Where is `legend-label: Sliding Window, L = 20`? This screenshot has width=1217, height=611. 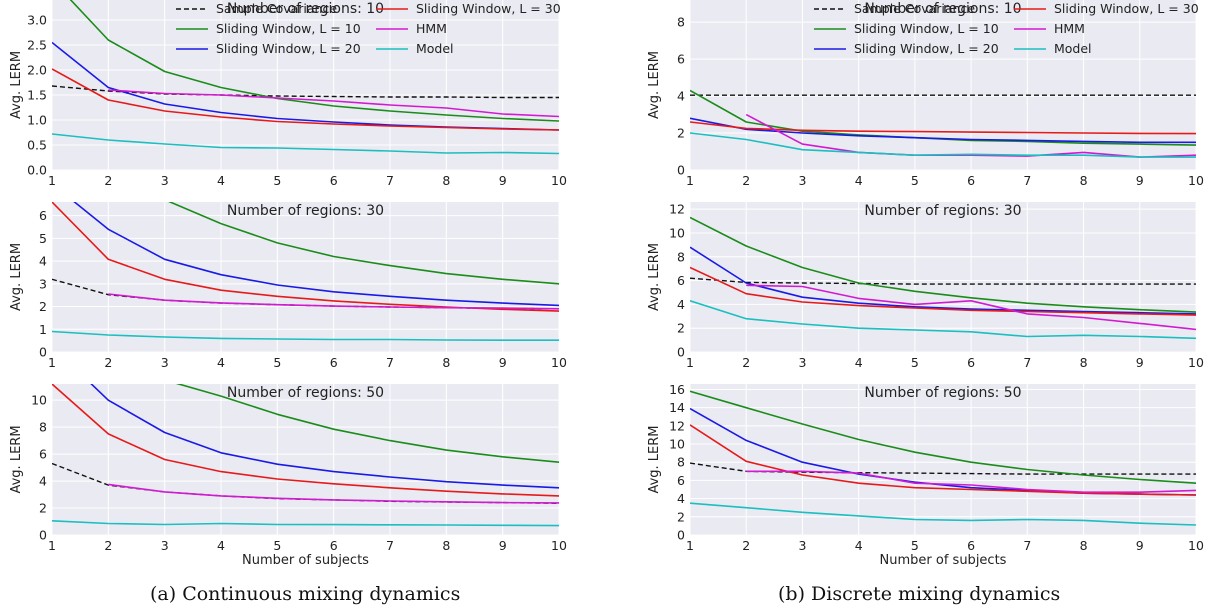
legend-label: Sliding Window, L = 20 is located at coordinates (288, 48).